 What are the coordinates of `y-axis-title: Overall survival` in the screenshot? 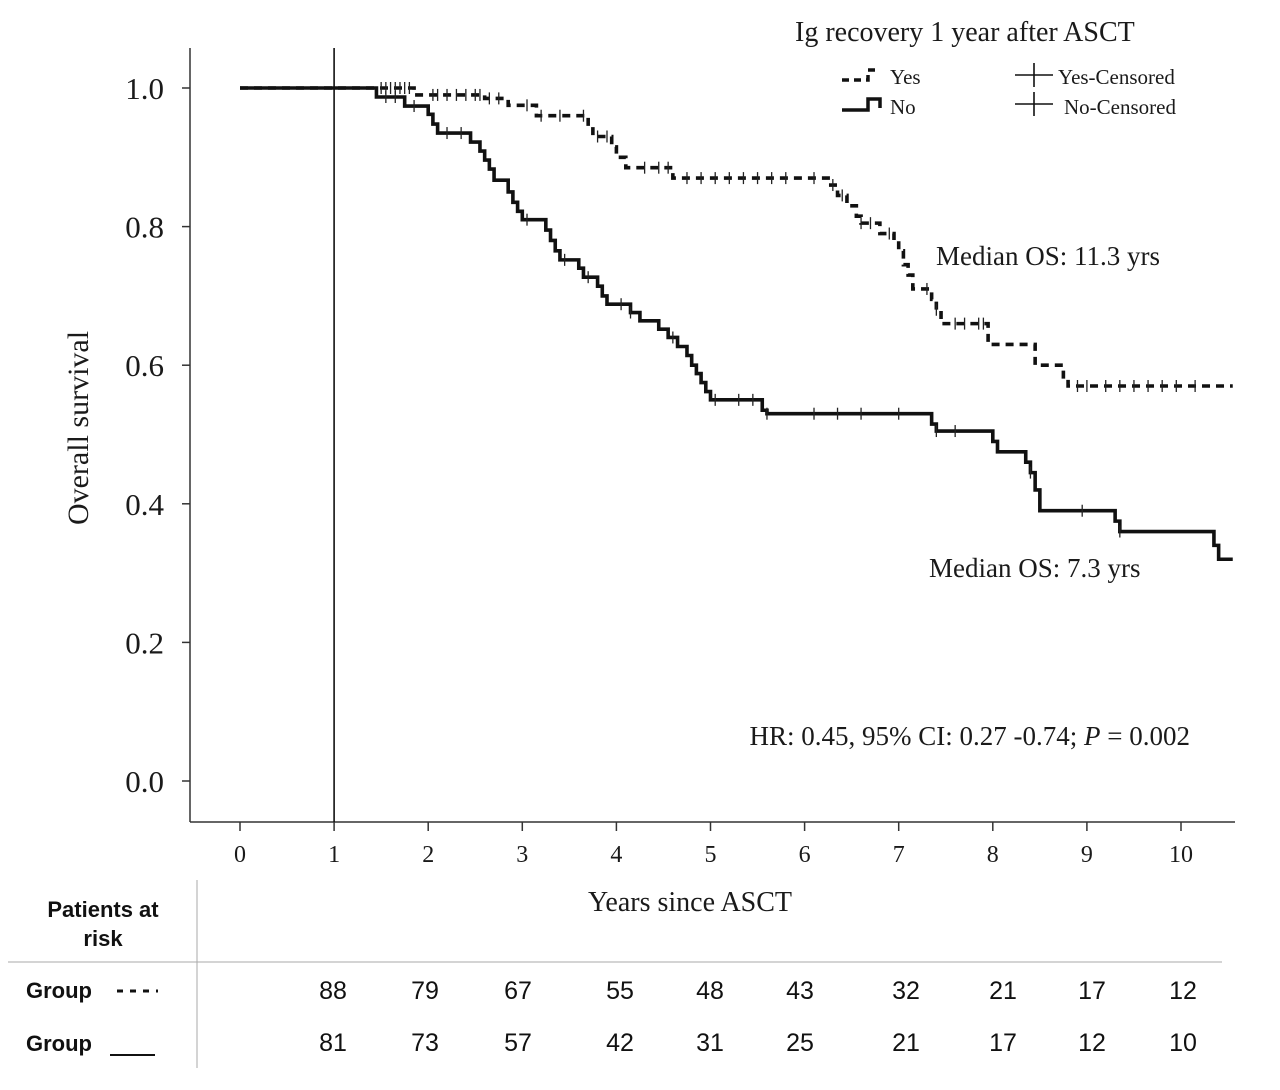 It's located at (78, 428).